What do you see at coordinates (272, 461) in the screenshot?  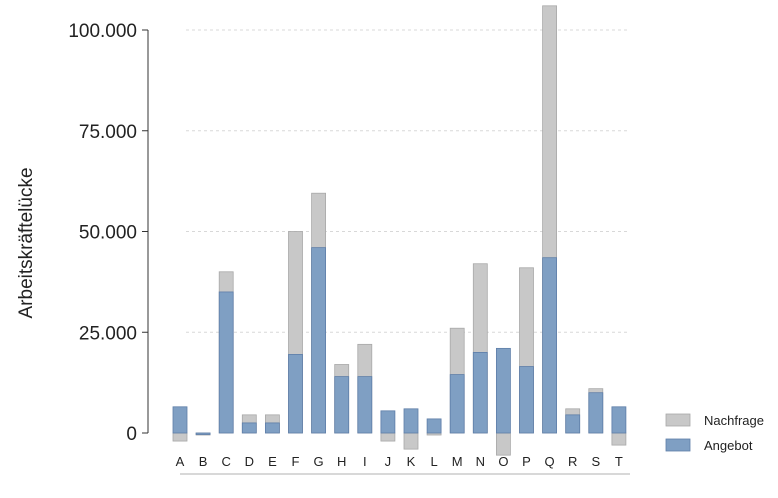 I see `x-tick-label: E` at bounding box center [272, 461].